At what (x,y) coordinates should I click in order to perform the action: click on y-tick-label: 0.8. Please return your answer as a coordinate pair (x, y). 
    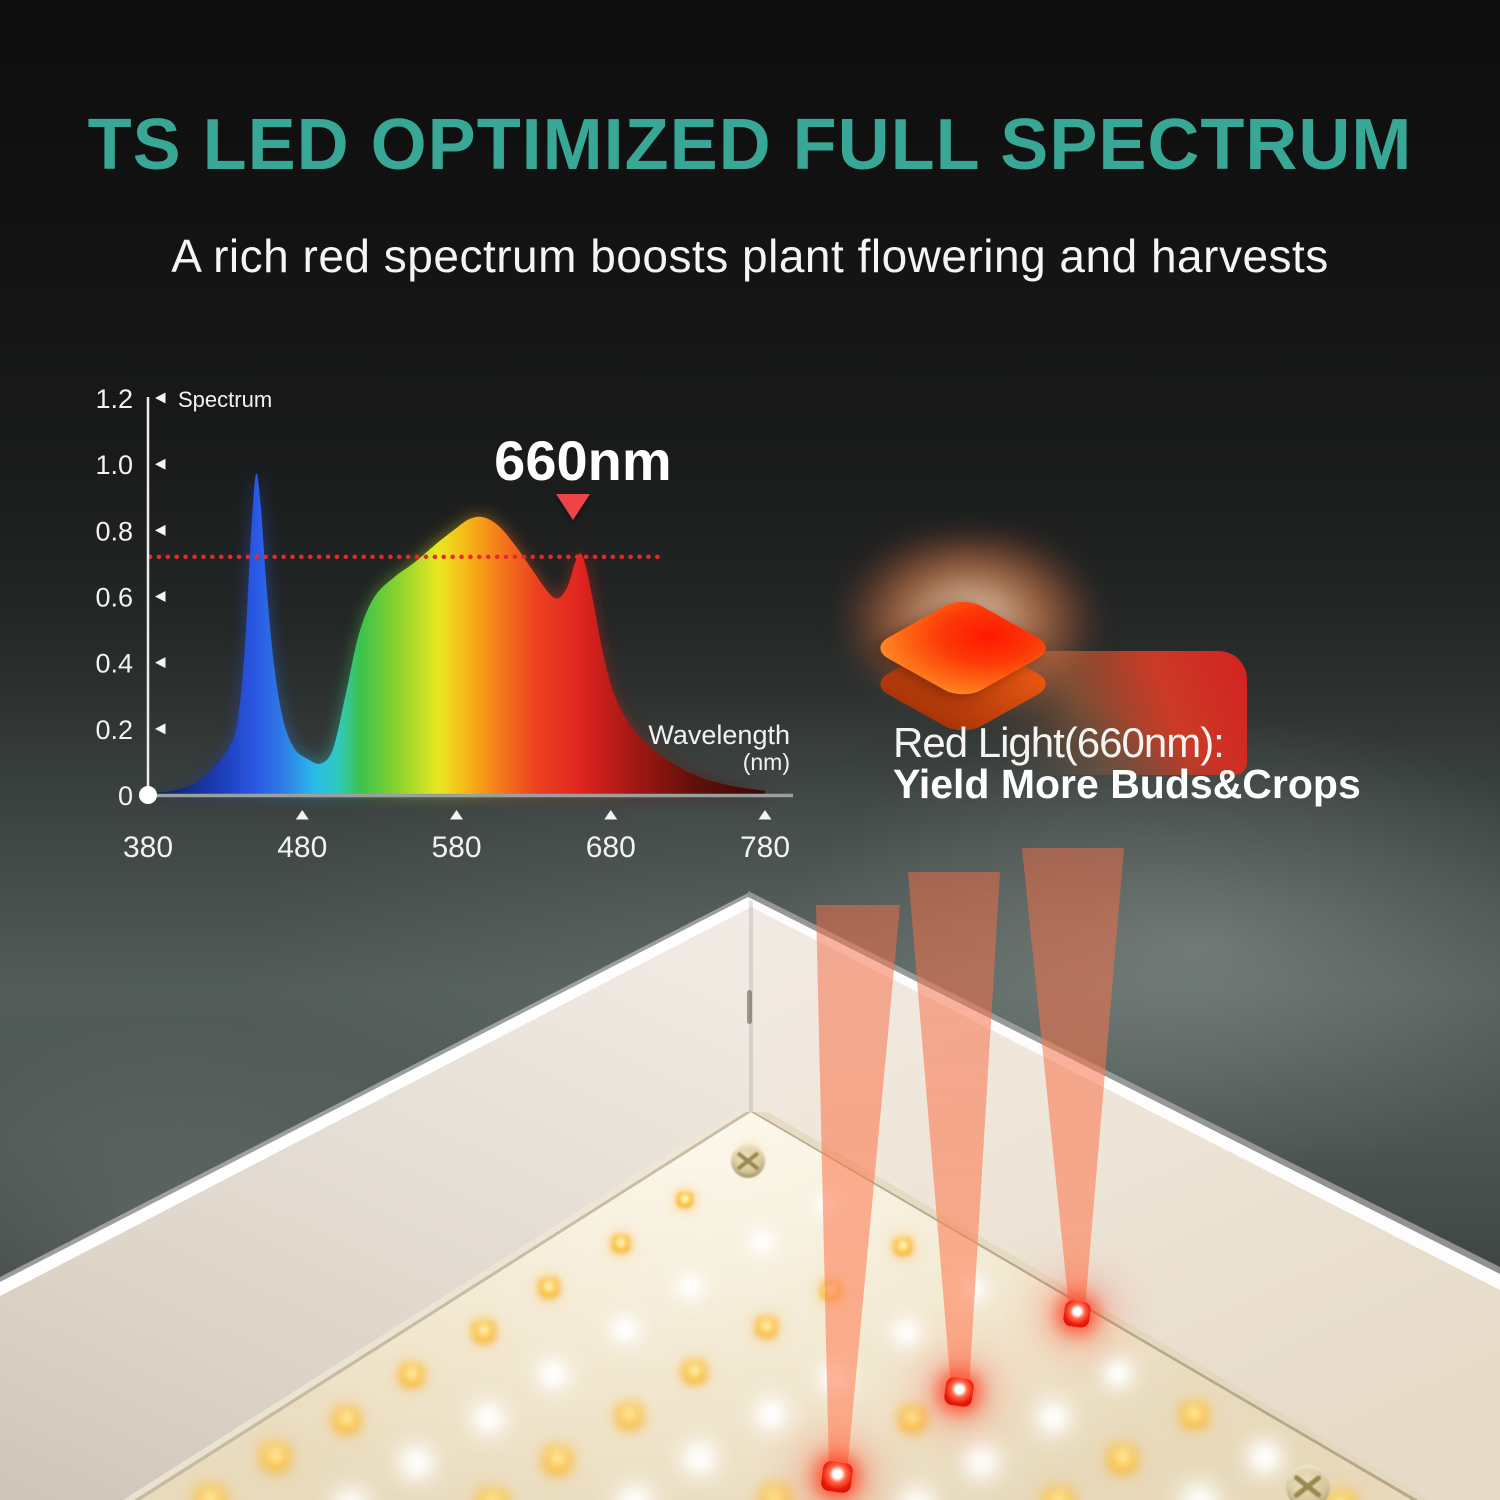
    Looking at the image, I should click on (114, 531).